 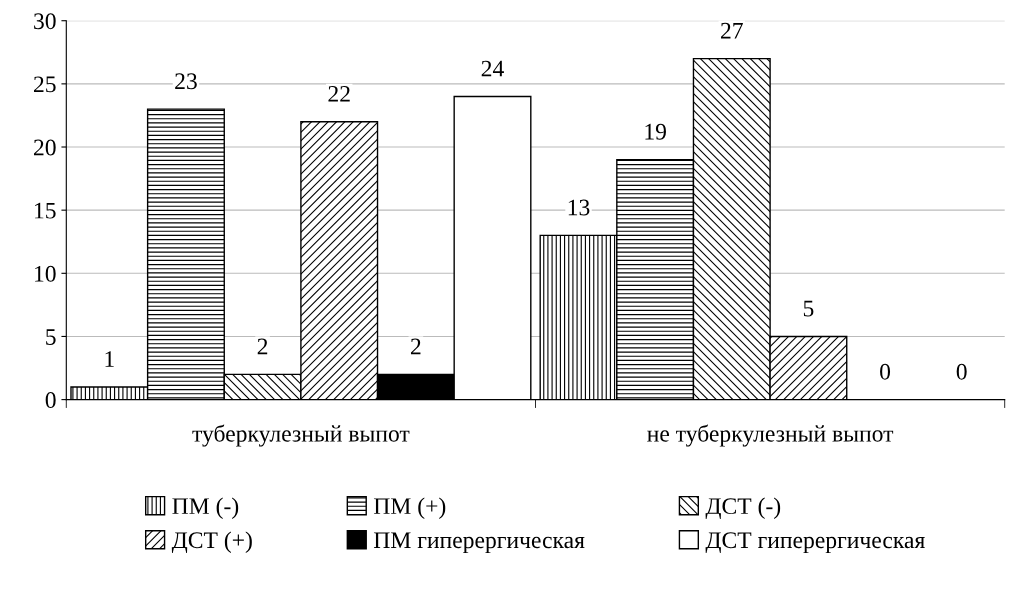 I want to click on data-label: 1, so click(x=109, y=359).